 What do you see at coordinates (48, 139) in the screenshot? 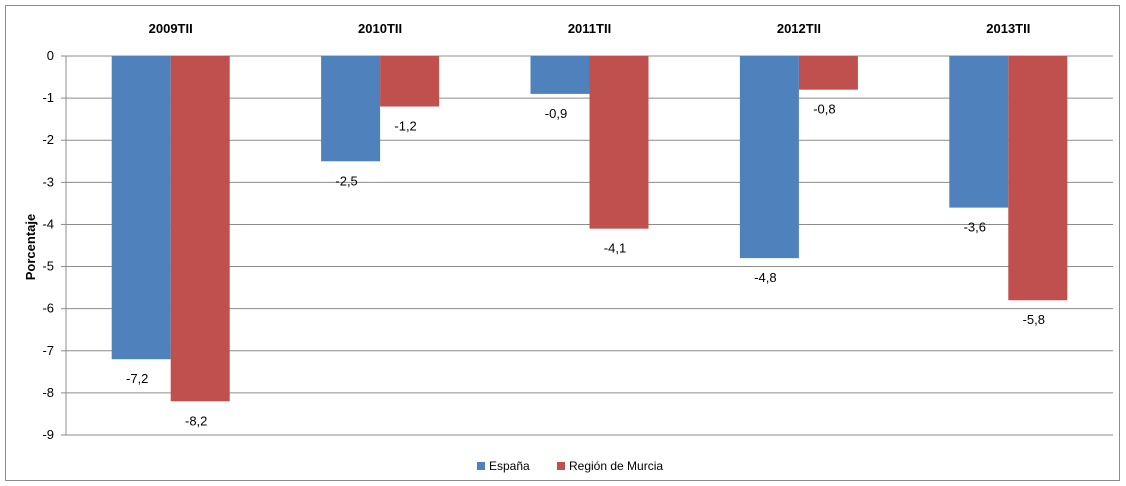
I see `y-tick-label: -2` at bounding box center [48, 139].